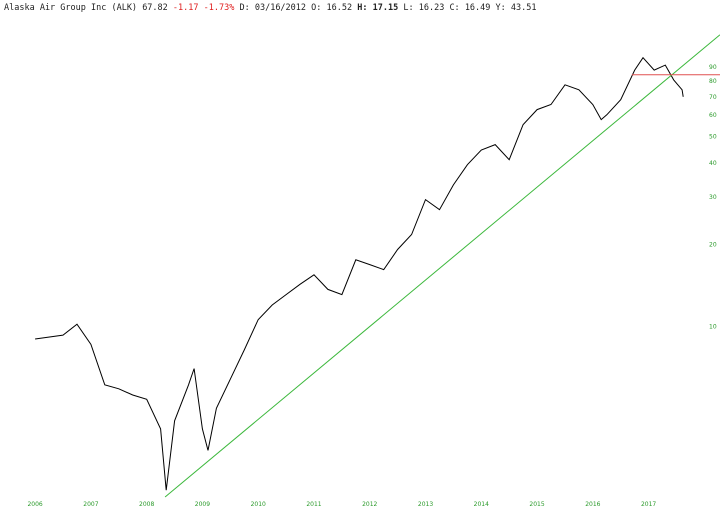  Describe the element at coordinates (362, 8) in the screenshot. I see `high-label: H:` at that location.